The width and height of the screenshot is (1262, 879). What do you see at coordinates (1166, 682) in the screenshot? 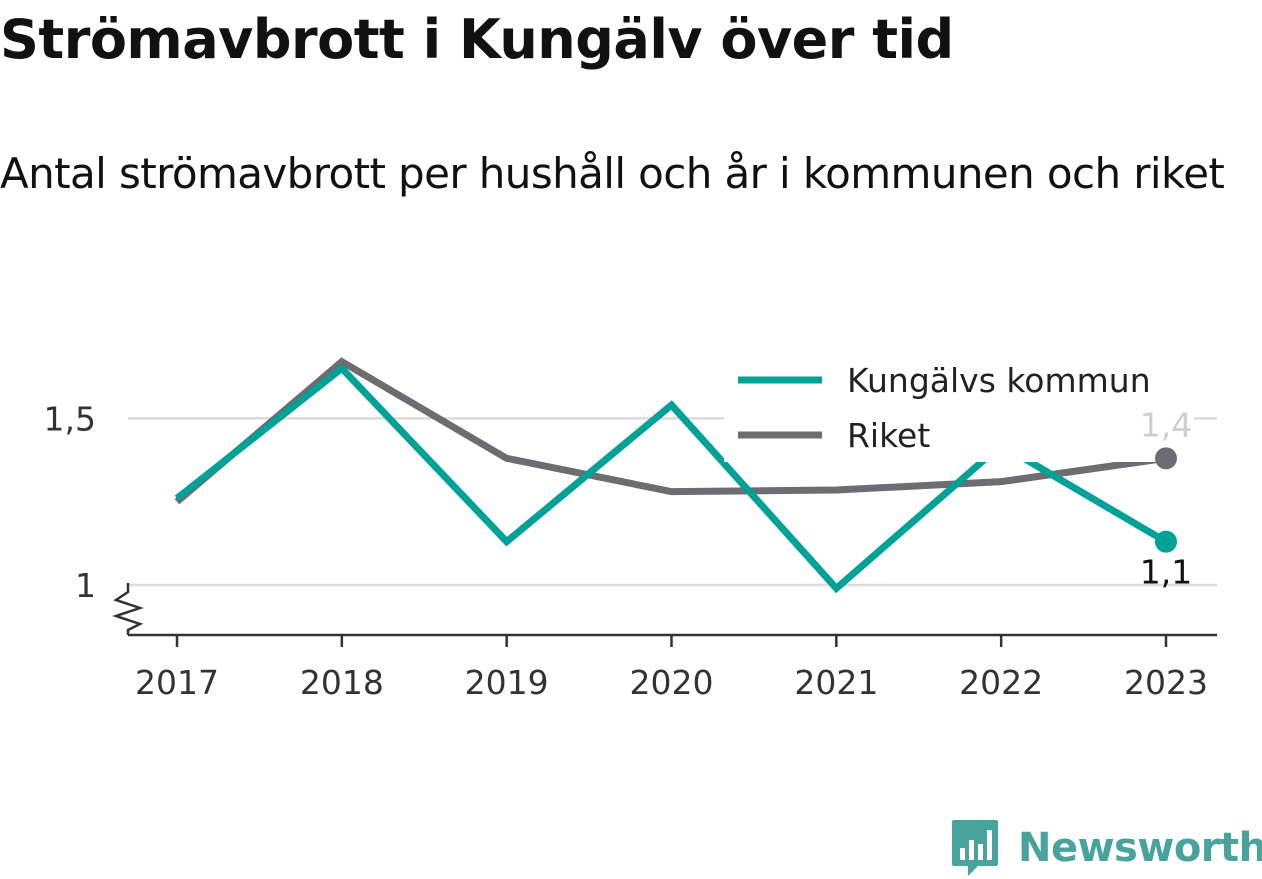
I see `x-tick-label: 2023` at bounding box center [1166, 682].